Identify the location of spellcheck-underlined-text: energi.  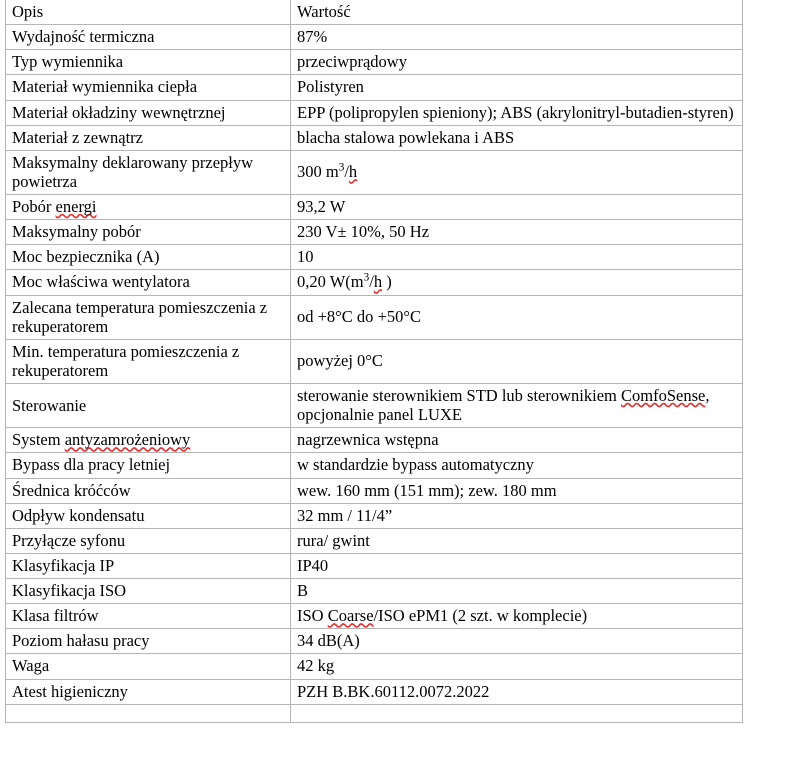
(76, 206).